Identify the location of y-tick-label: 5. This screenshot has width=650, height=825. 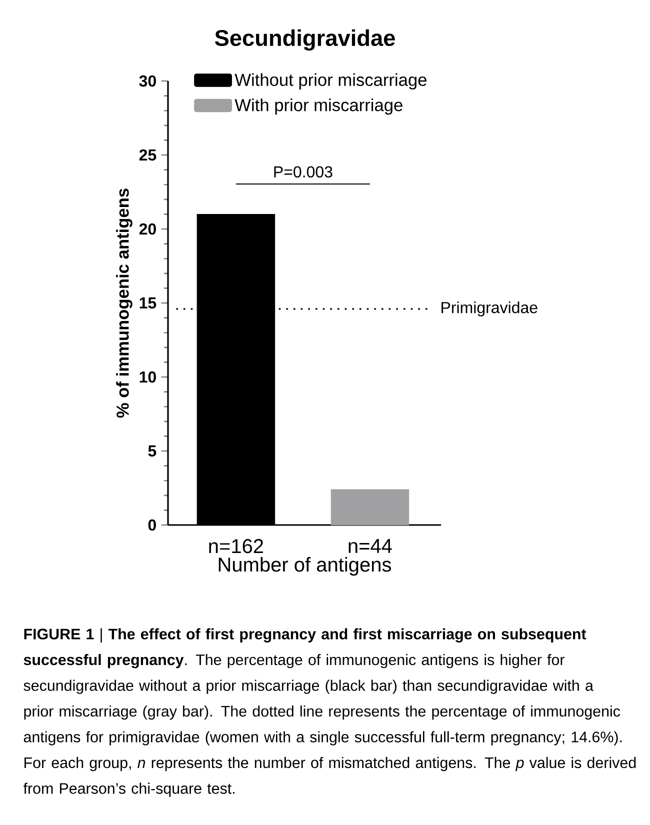
(152, 451).